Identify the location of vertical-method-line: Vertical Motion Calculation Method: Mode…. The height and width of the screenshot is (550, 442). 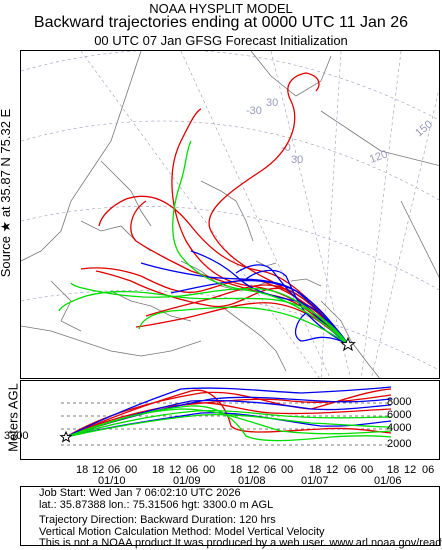
(182, 531).